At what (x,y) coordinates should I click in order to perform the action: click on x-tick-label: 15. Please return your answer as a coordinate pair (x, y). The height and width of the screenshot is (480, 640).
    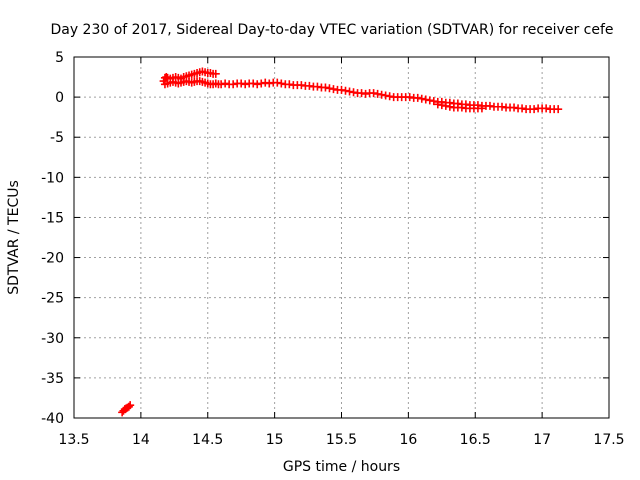
    Looking at the image, I should click on (275, 440).